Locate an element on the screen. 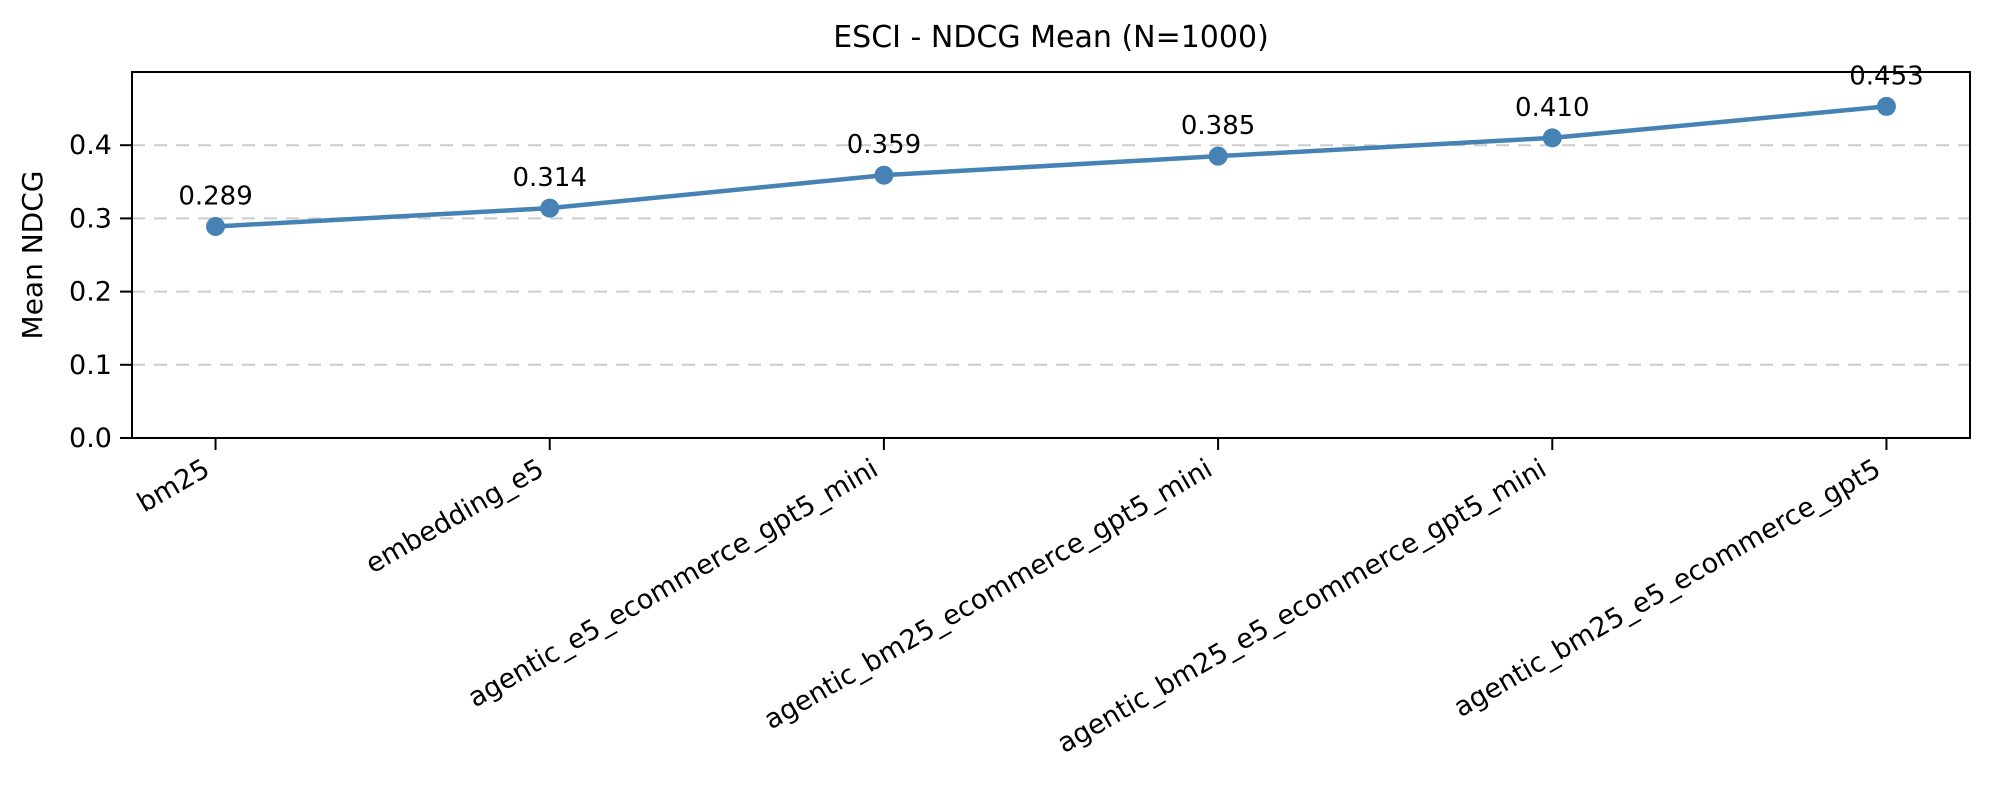 The height and width of the screenshot is (800, 2000). y-axis-tick-label: 0.1 is located at coordinates (90, 365).